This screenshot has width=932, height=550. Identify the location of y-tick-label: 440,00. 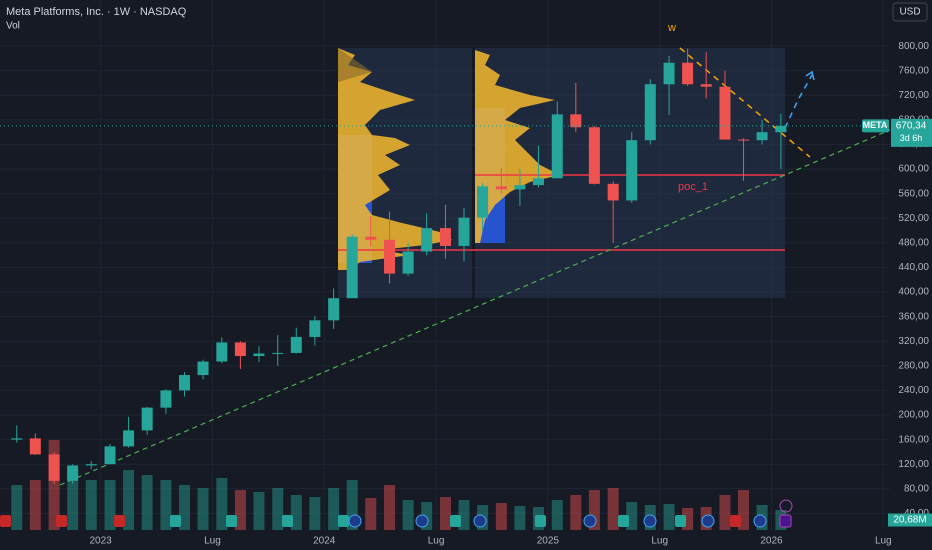
(913, 267).